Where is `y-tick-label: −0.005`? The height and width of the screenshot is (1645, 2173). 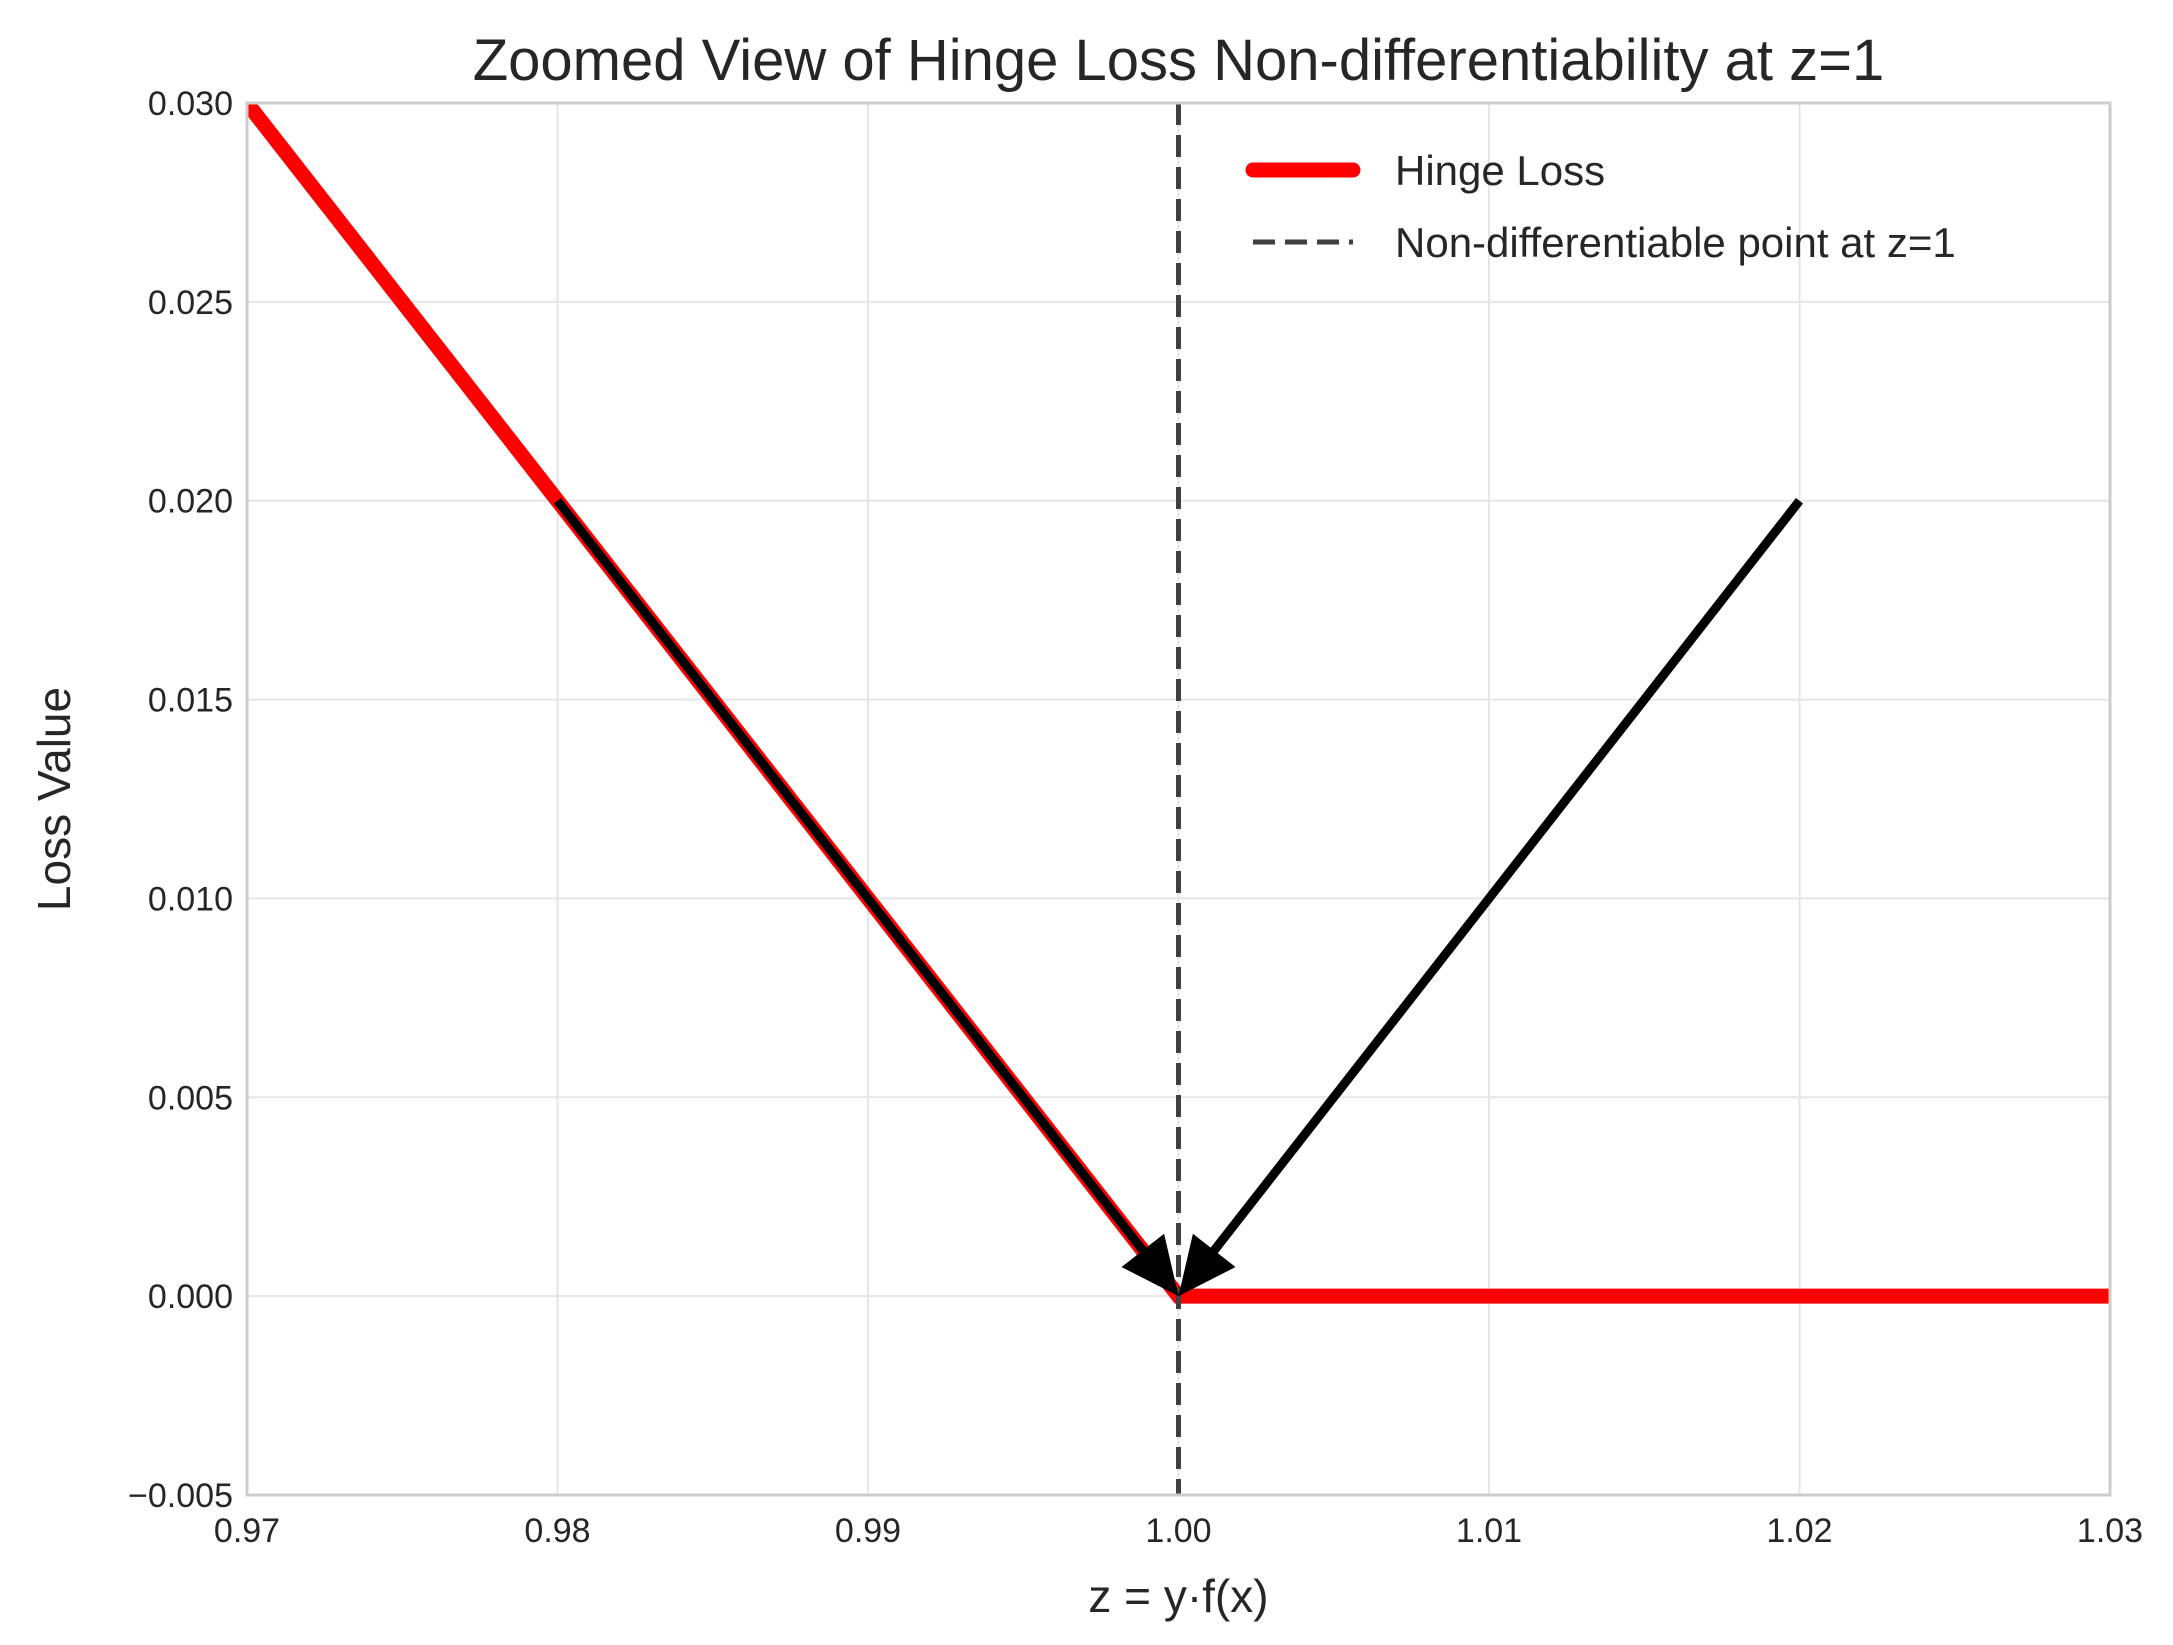
y-tick-label: −0.005 is located at coordinates (180, 1496).